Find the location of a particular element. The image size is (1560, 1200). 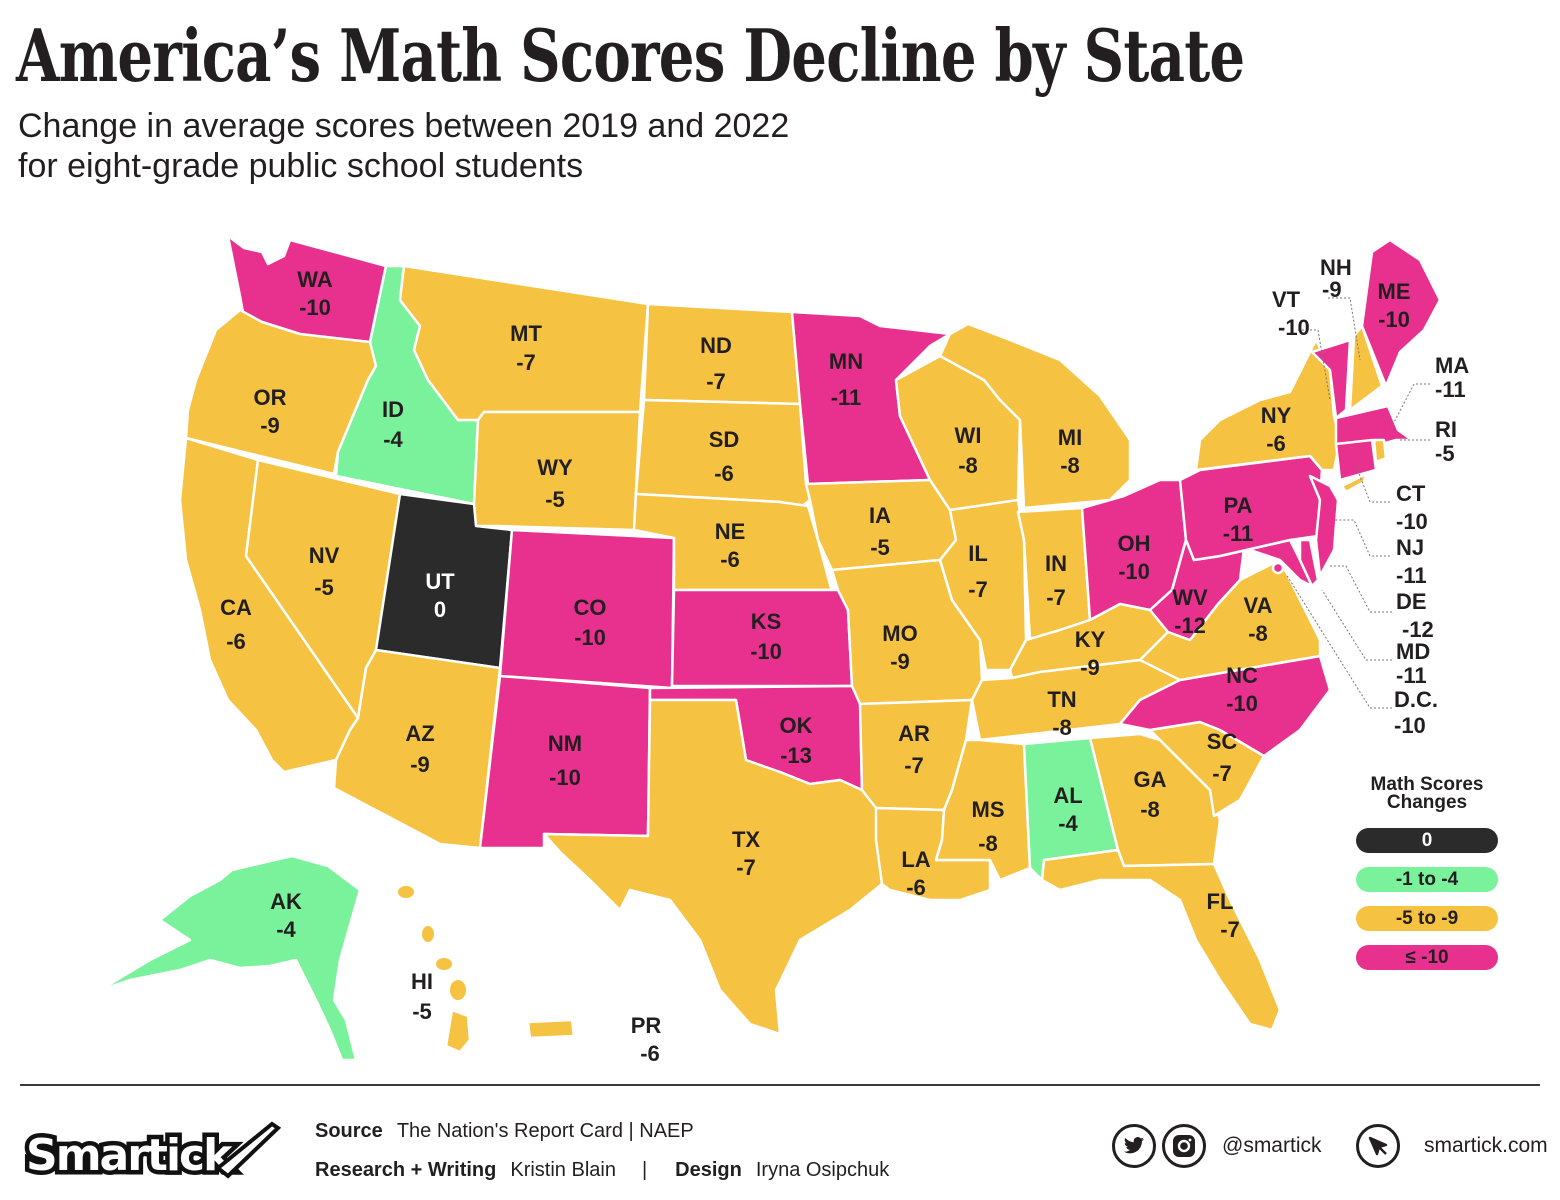

social-handle: @smartick is located at coordinates (1272, 1145).